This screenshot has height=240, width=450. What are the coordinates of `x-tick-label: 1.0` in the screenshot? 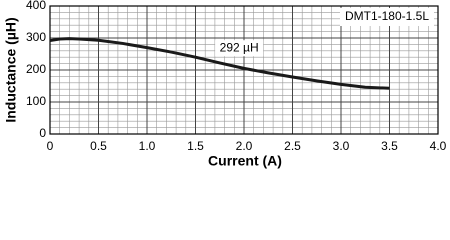 It's located at (147, 146).